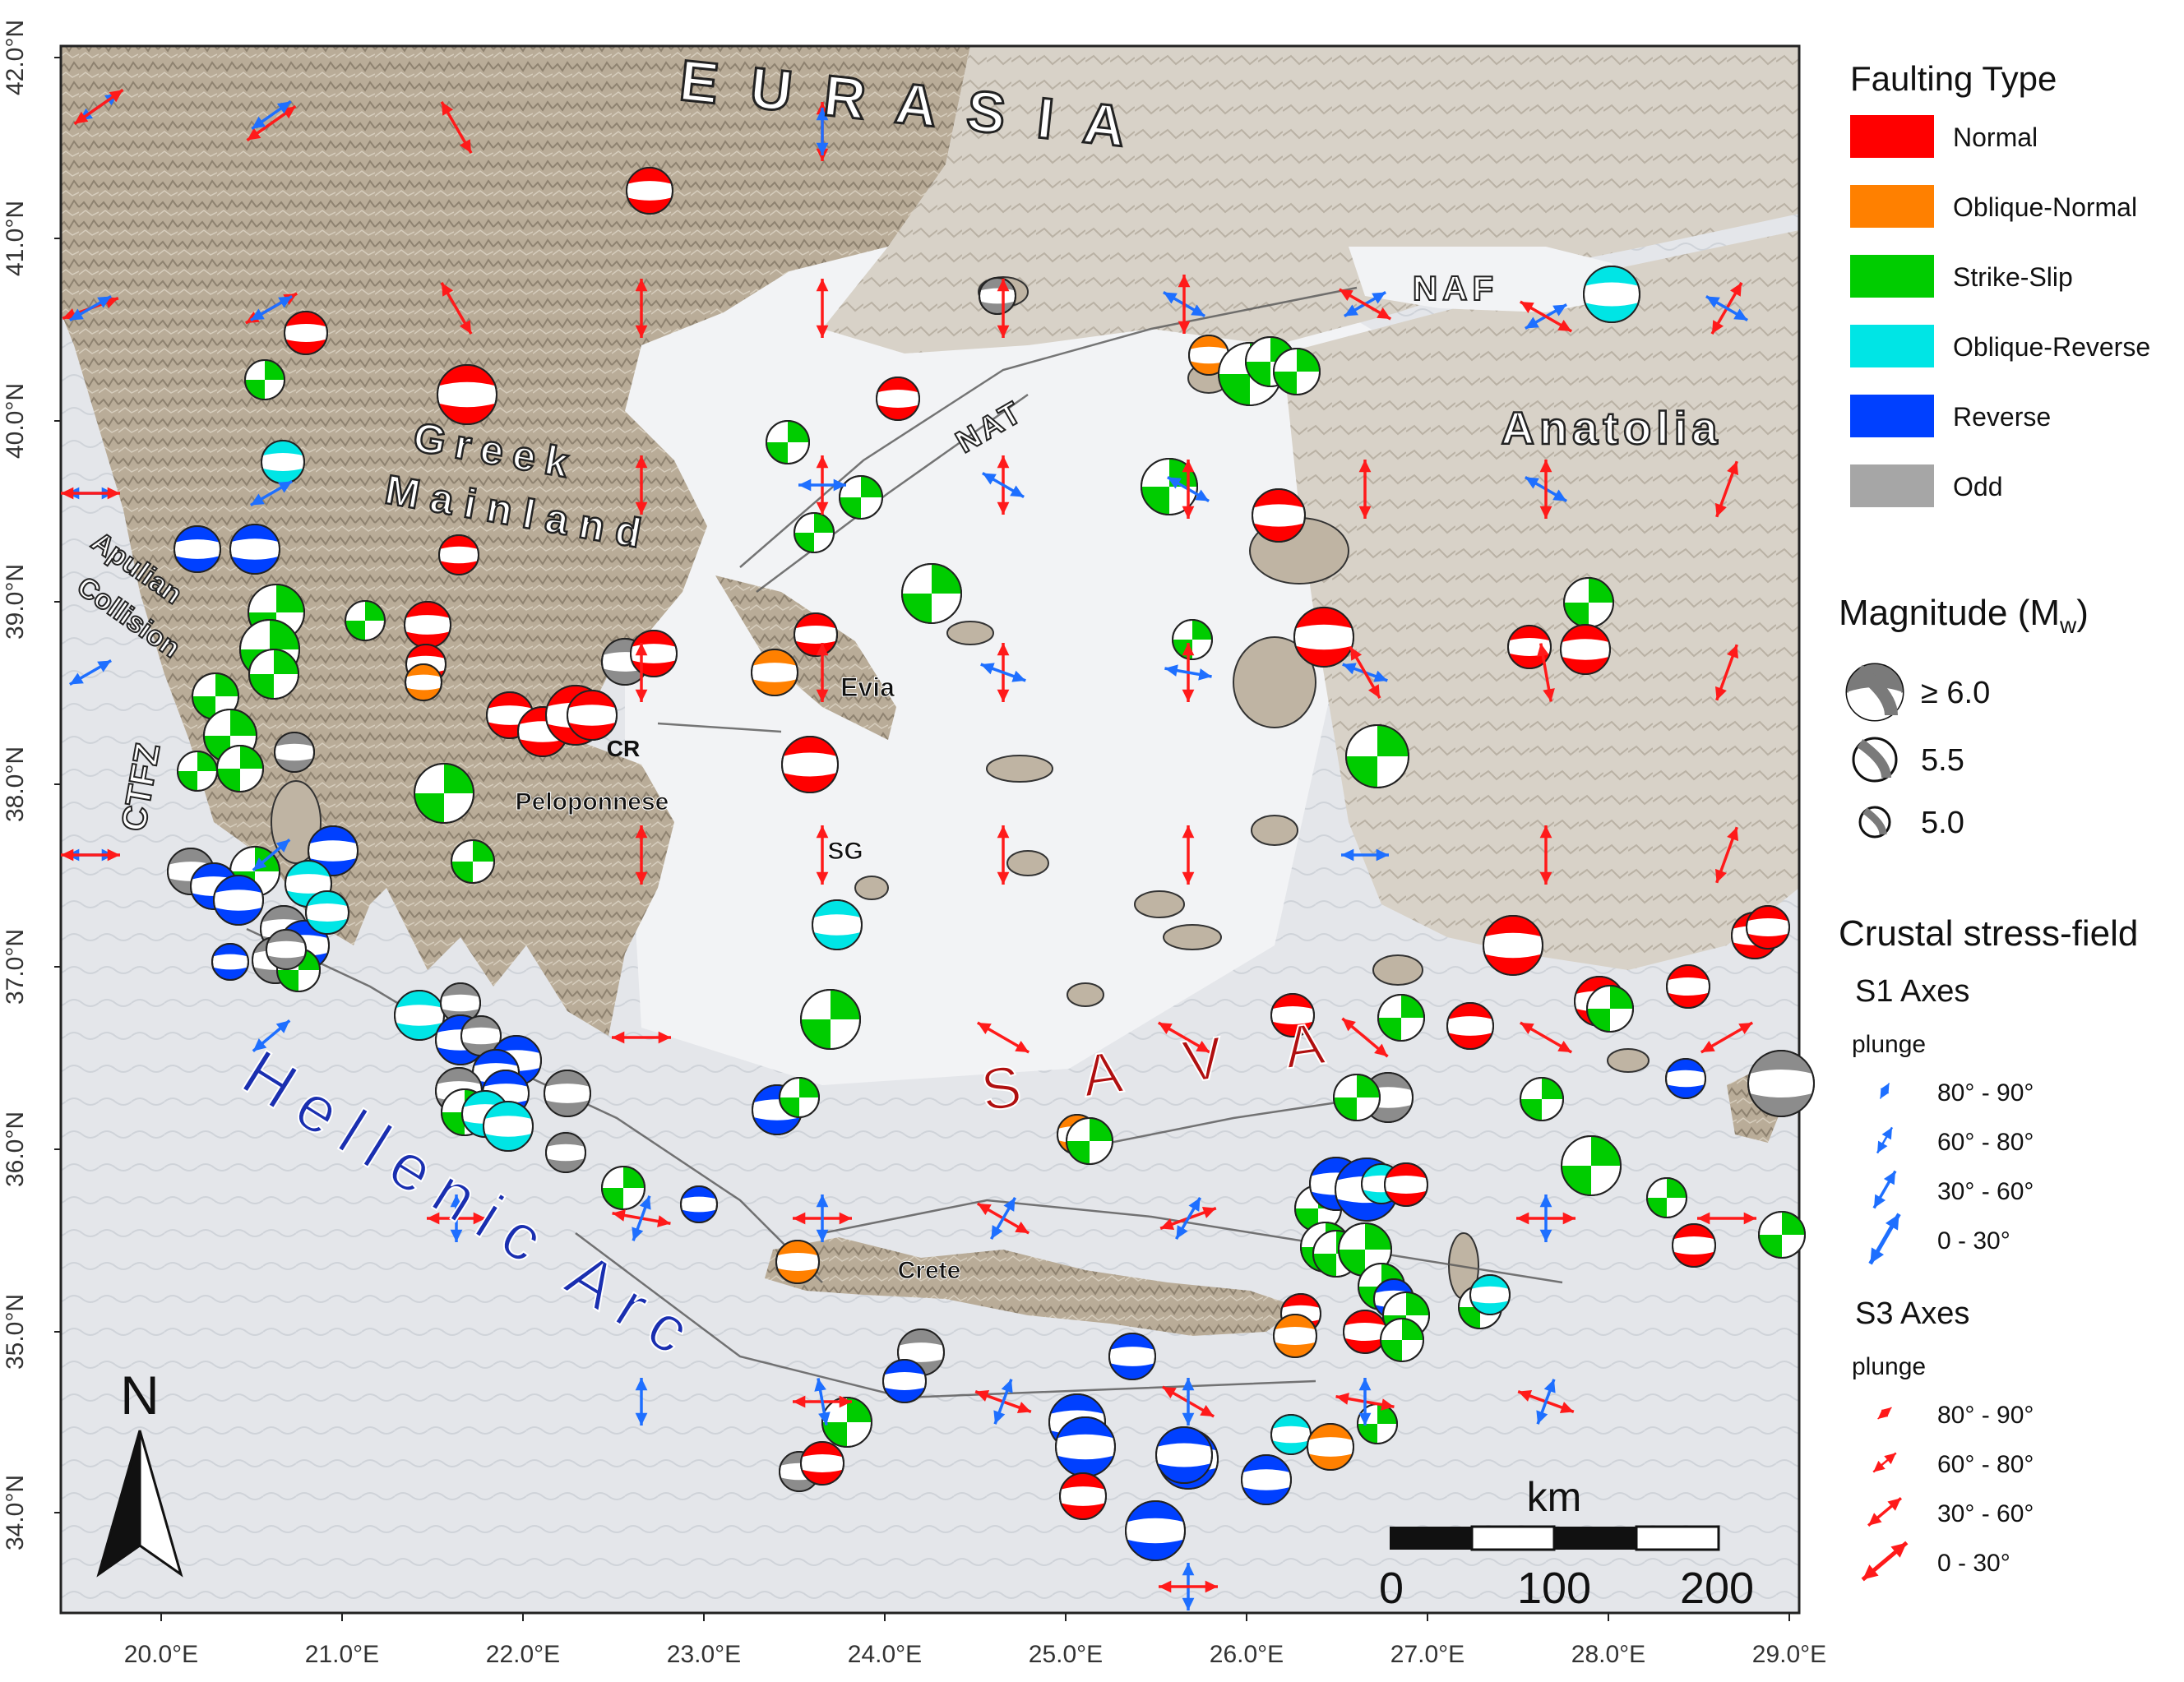  Describe the element at coordinates (15, 967) in the screenshot. I see `lat-tick-37: 37.0°N` at that location.